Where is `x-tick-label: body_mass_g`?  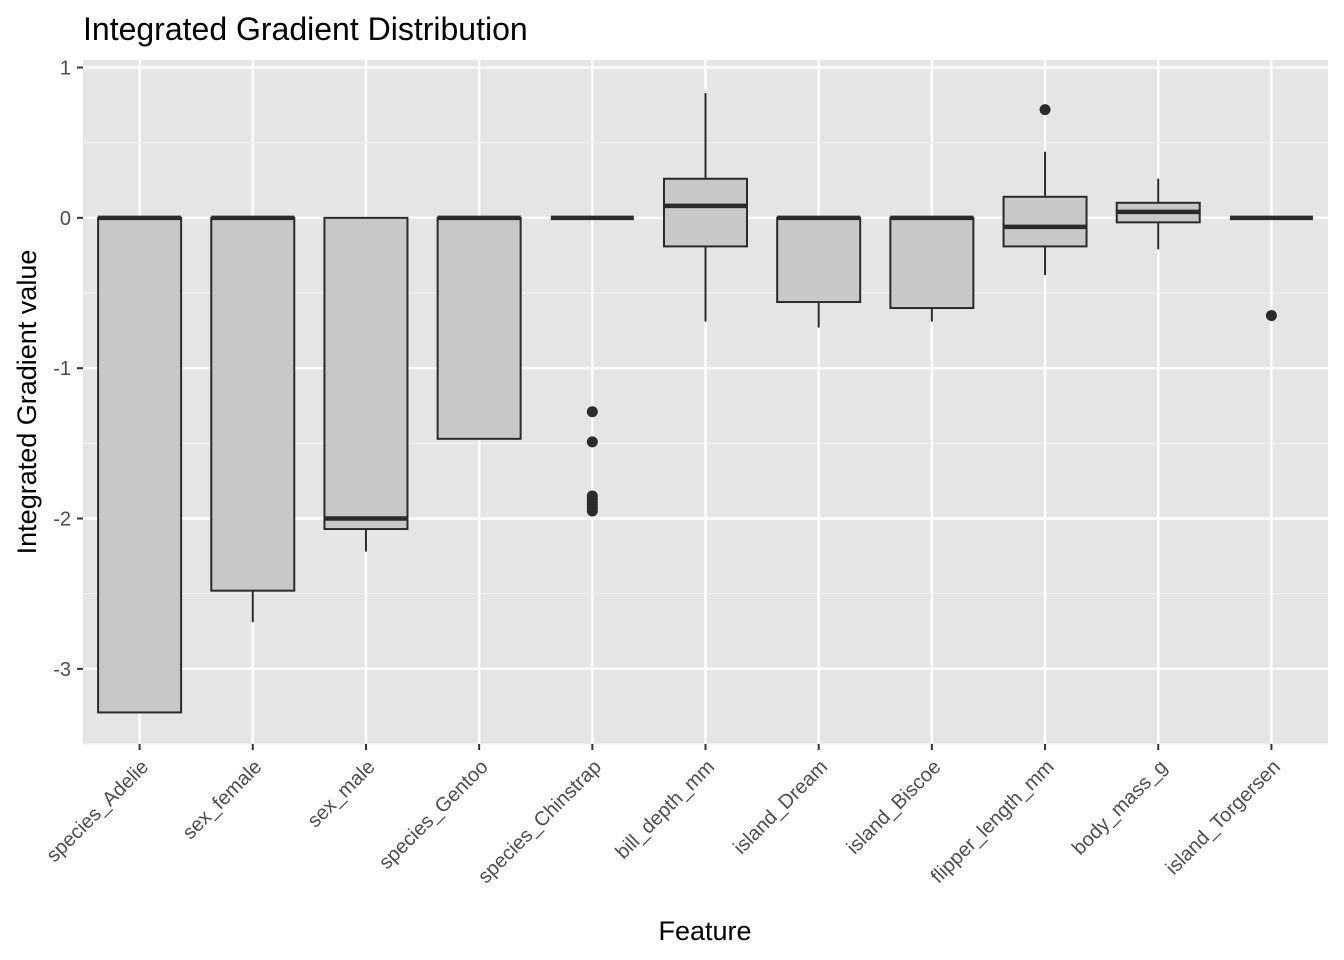
x-tick-label: body_mass_g is located at coordinates (1120, 808).